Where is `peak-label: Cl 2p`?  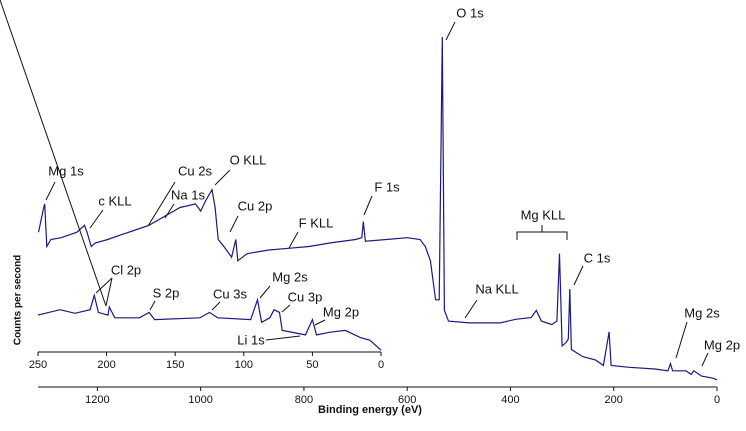
peak-label: Cl 2p is located at coordinates (126, 269).